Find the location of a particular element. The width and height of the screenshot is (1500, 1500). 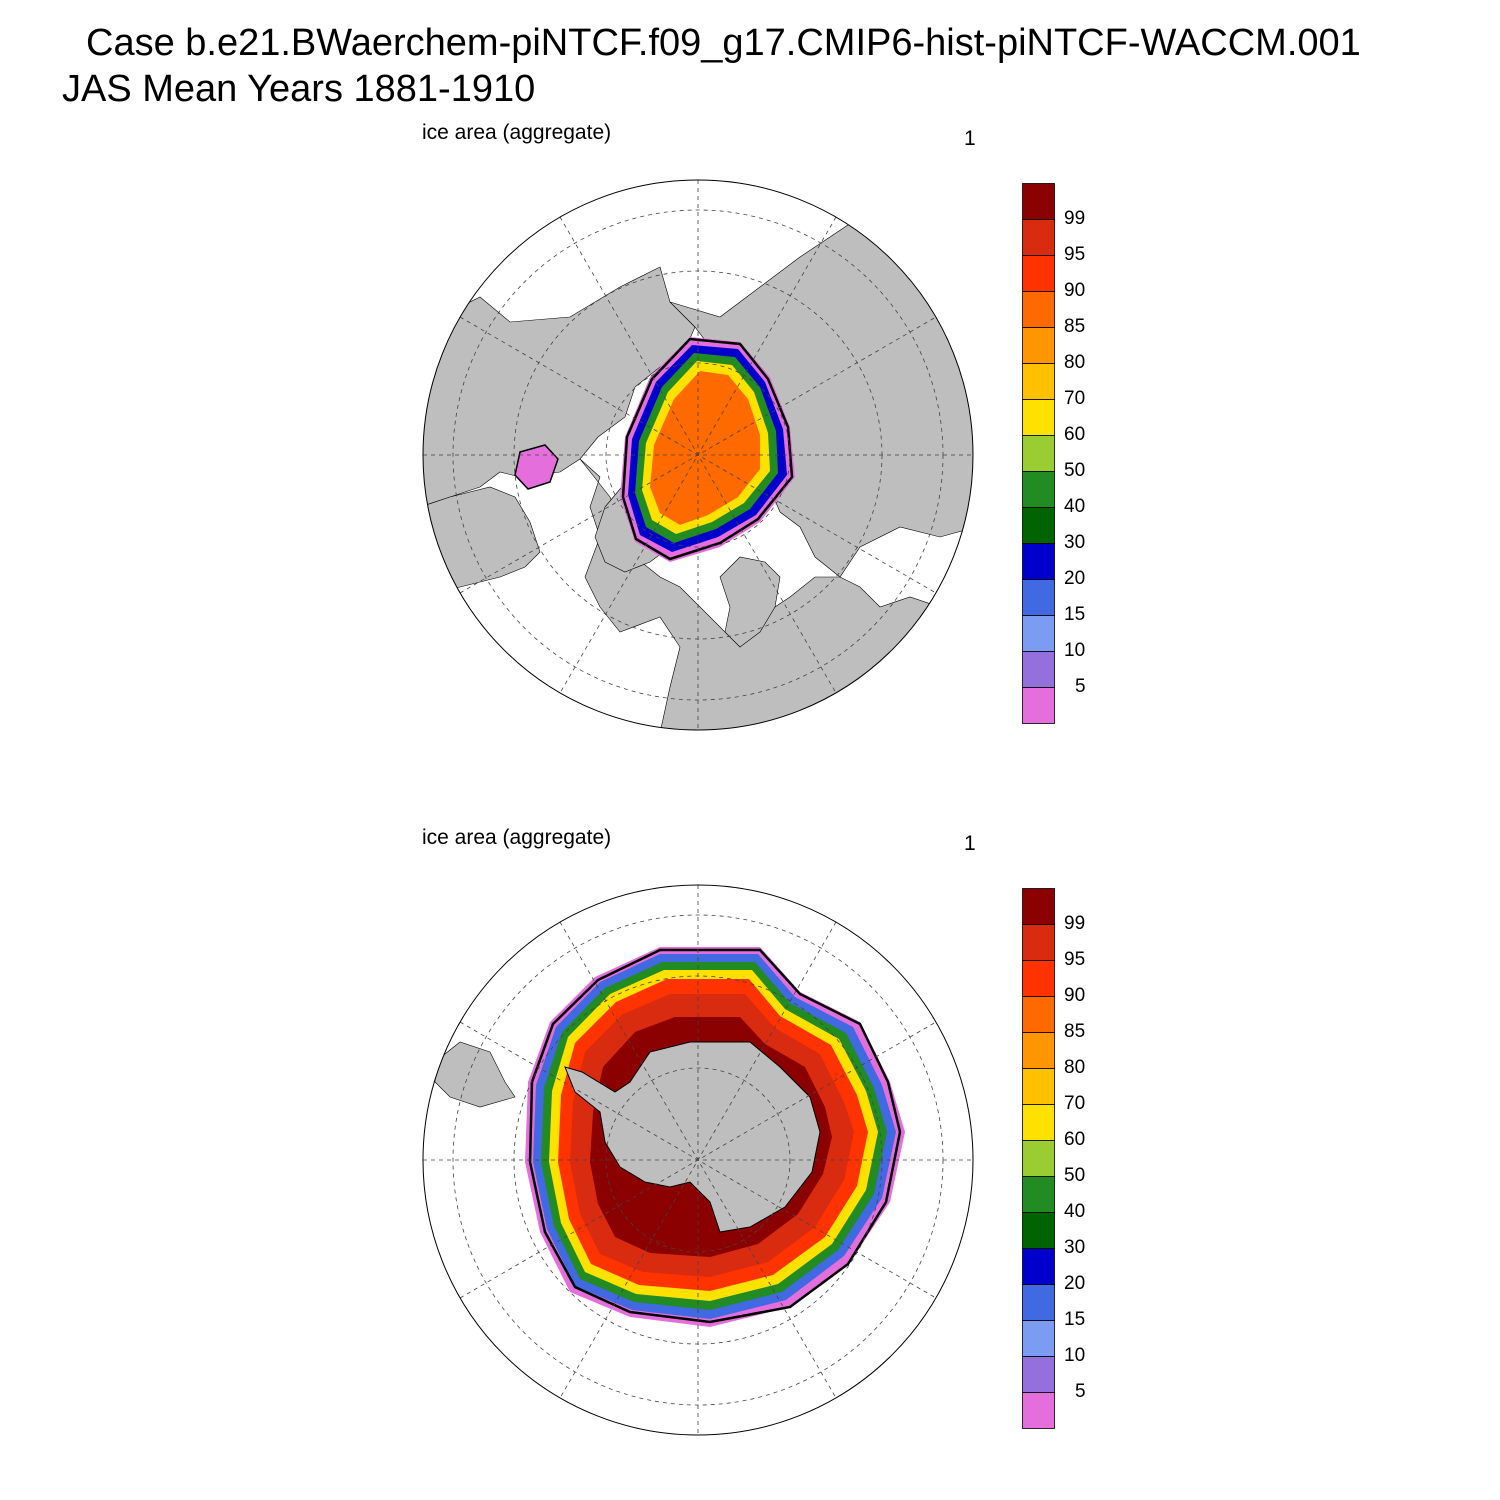

north-land-siberia is located at coordinates (559, 387).